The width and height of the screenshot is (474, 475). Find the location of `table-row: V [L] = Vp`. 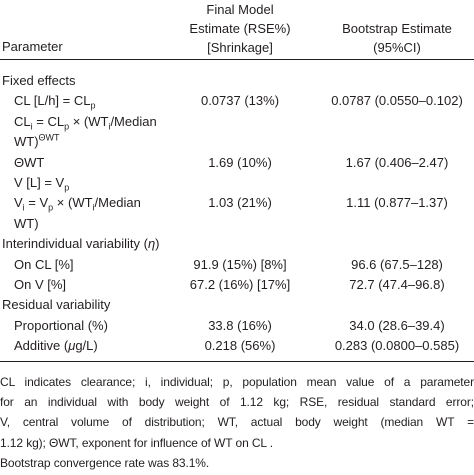

table-row: V [L] = Vp is located at coordinates (237, 183).